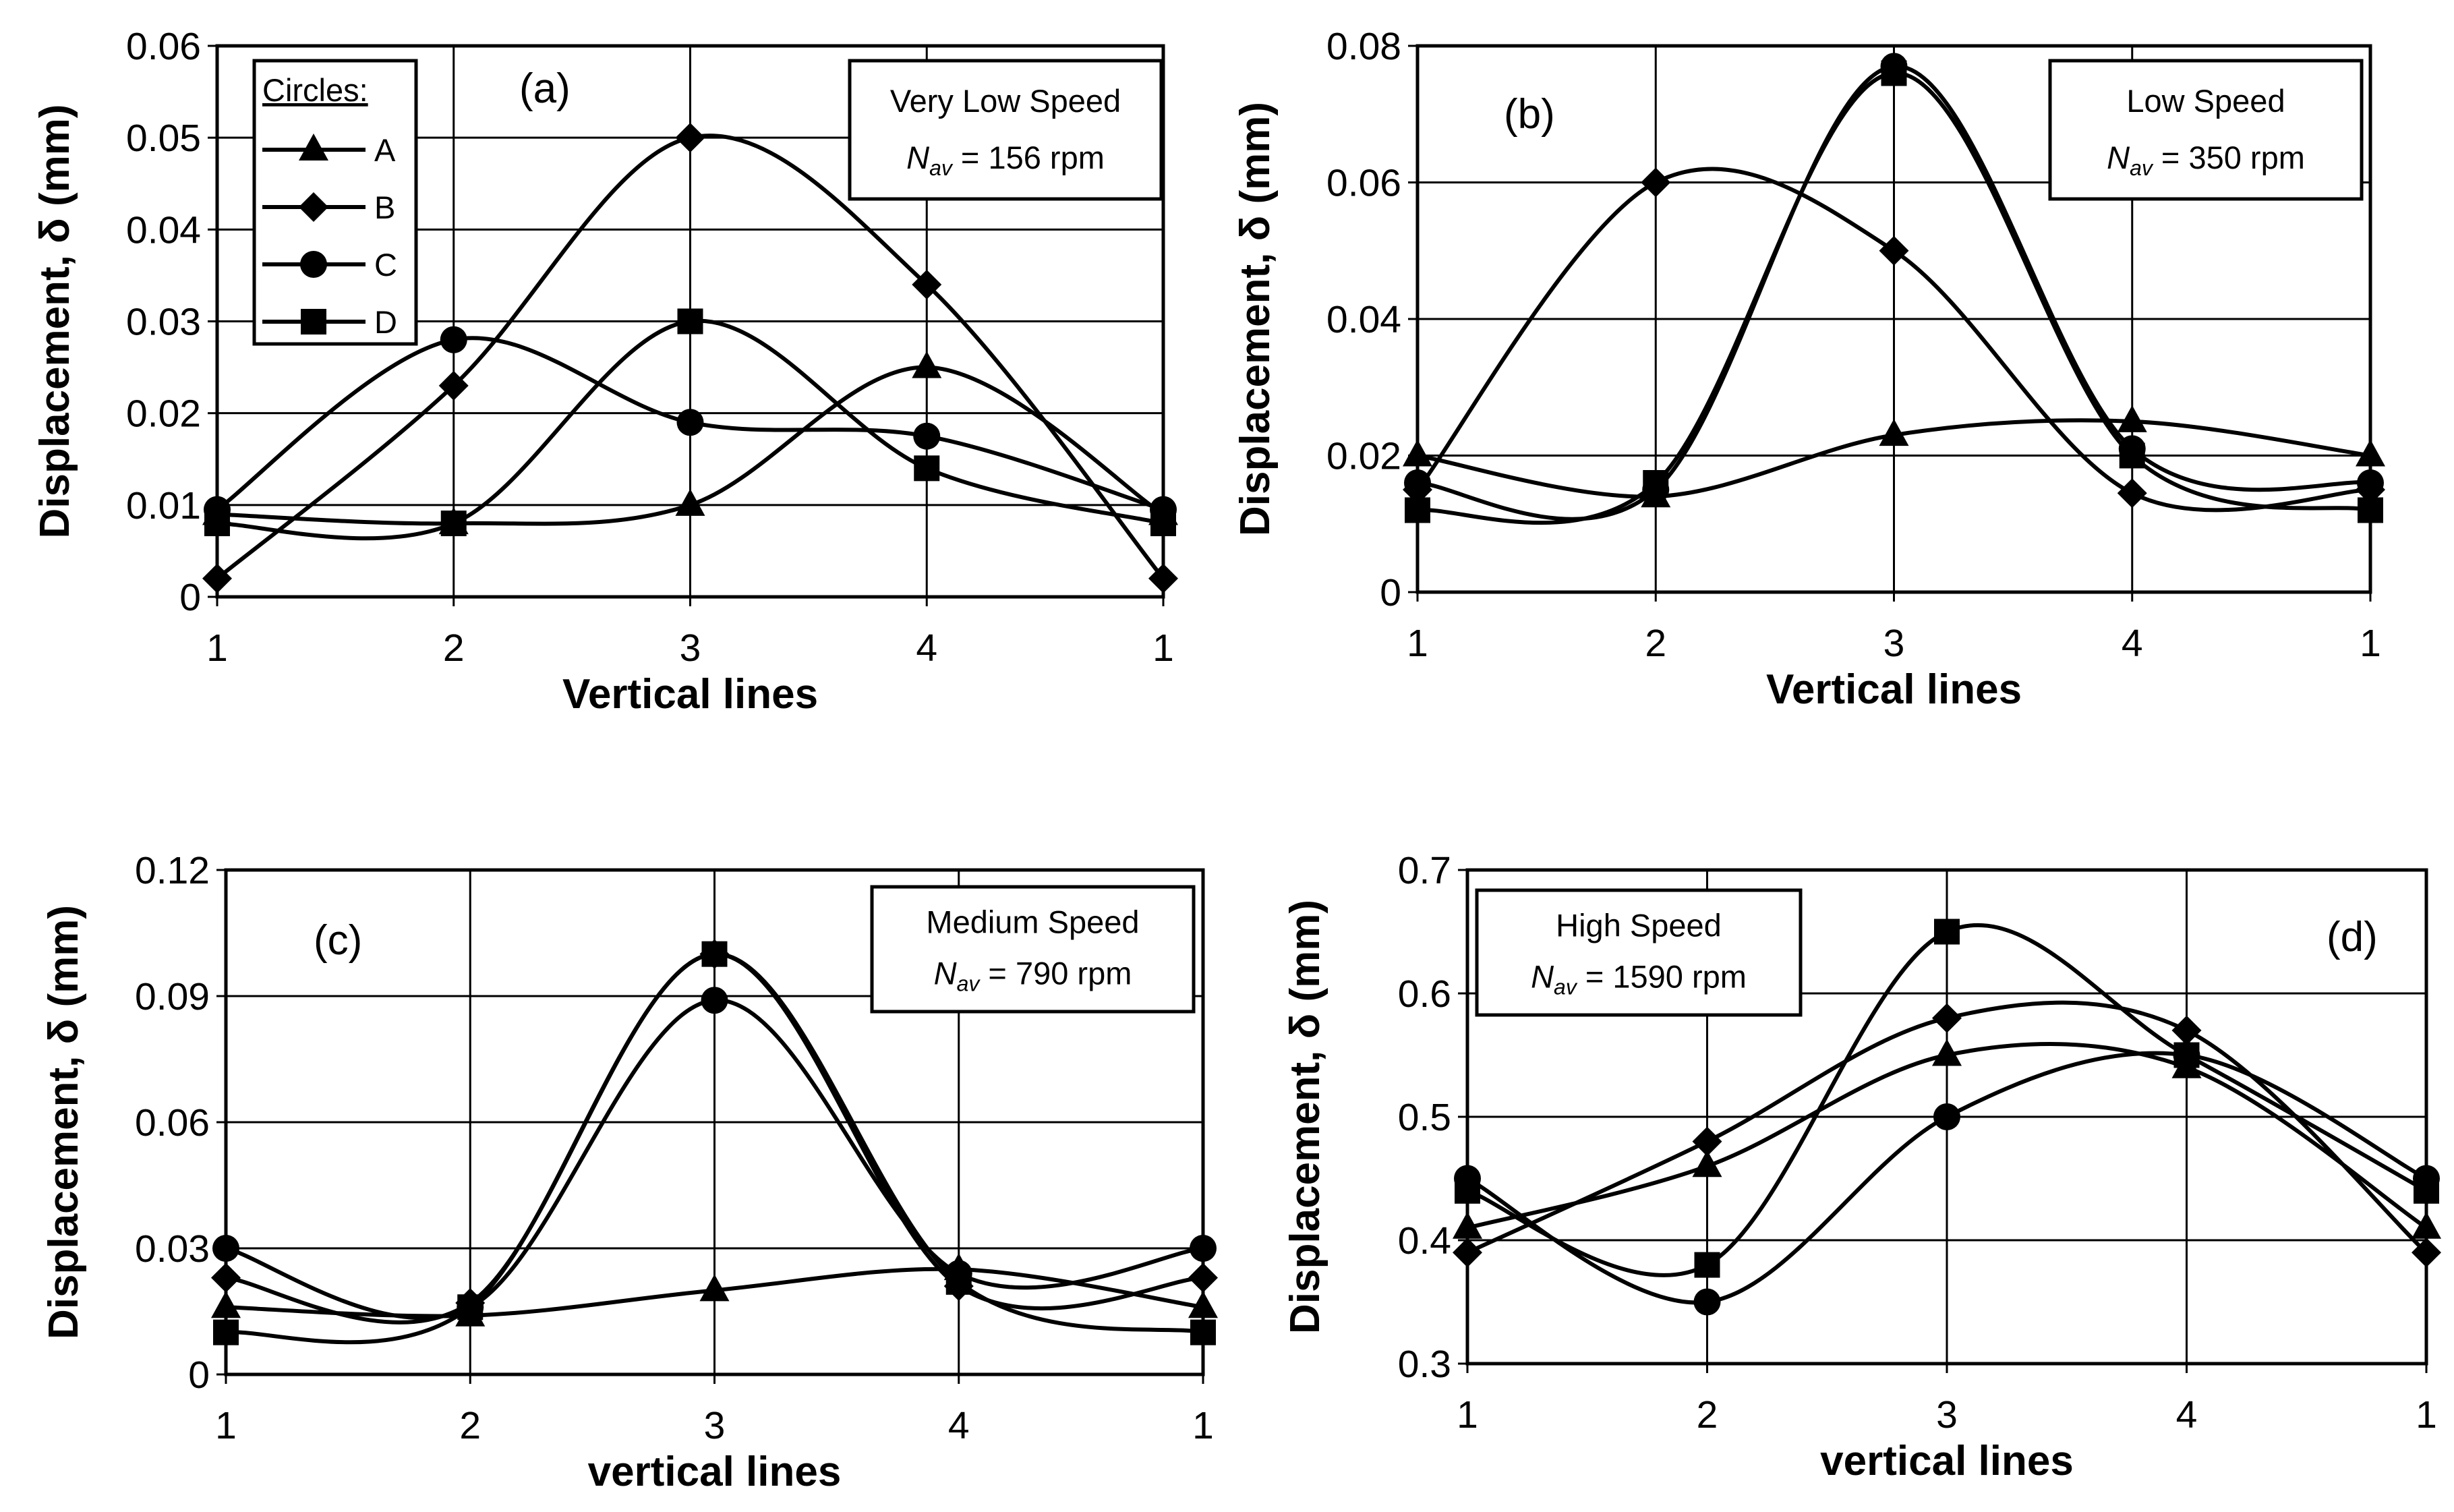  What do you see at coordinates (55, 322) in the screenshot?
I see `y-axis-label: Displacement, δ (mm)` at bounding box center [55, 322].